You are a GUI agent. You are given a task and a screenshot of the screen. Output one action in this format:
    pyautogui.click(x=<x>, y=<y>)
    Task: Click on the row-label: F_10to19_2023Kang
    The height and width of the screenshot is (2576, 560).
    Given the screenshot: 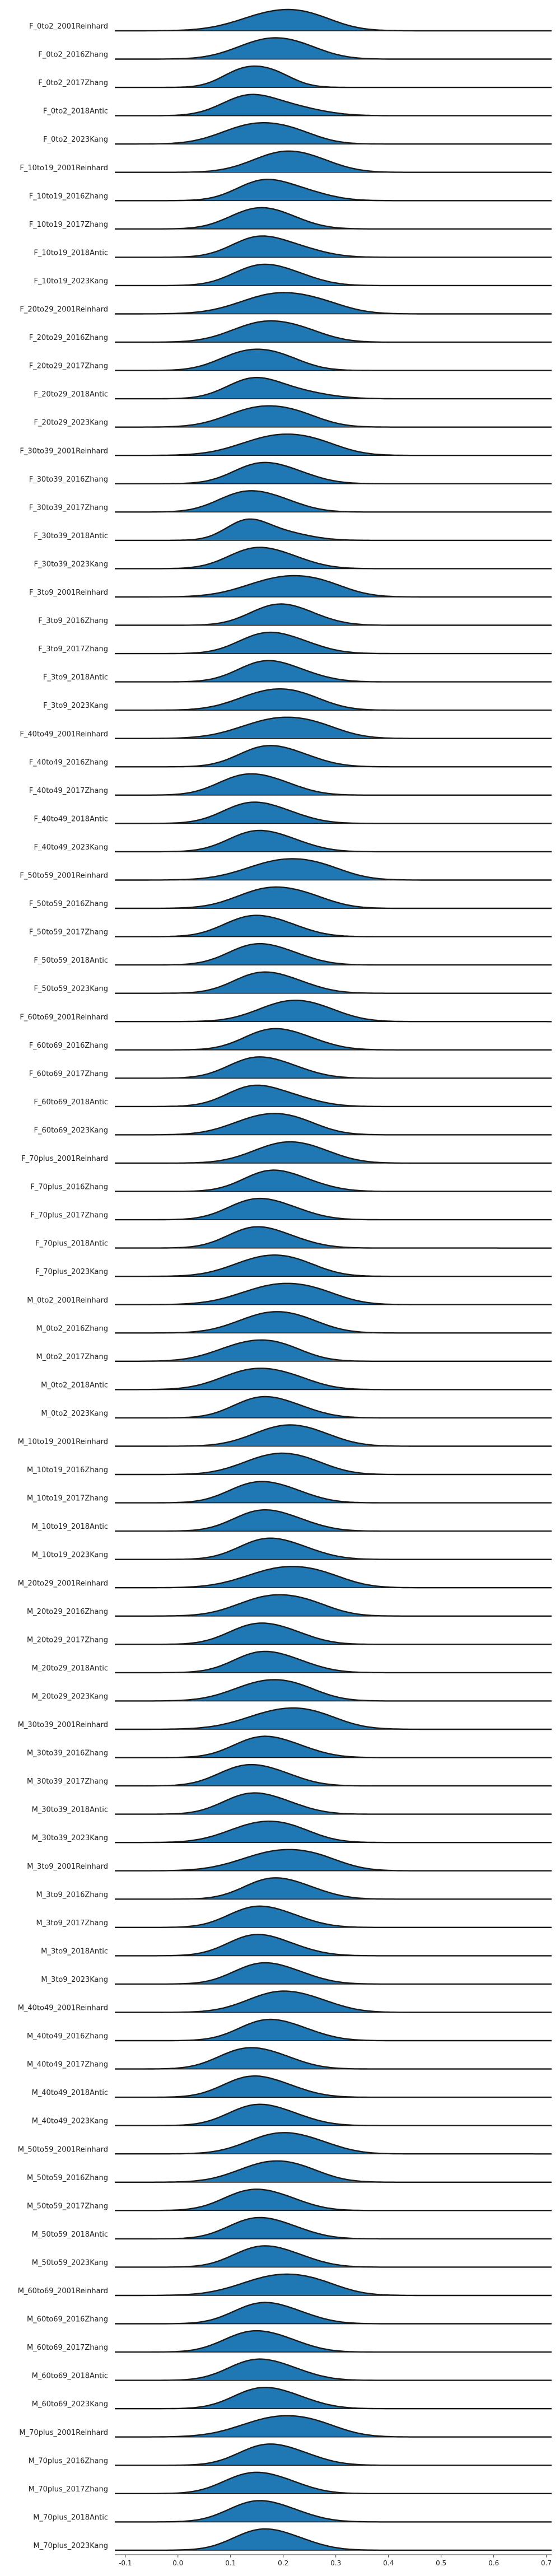 What is the action you would take?
    pyautogui.click(x=71, y=282)
    